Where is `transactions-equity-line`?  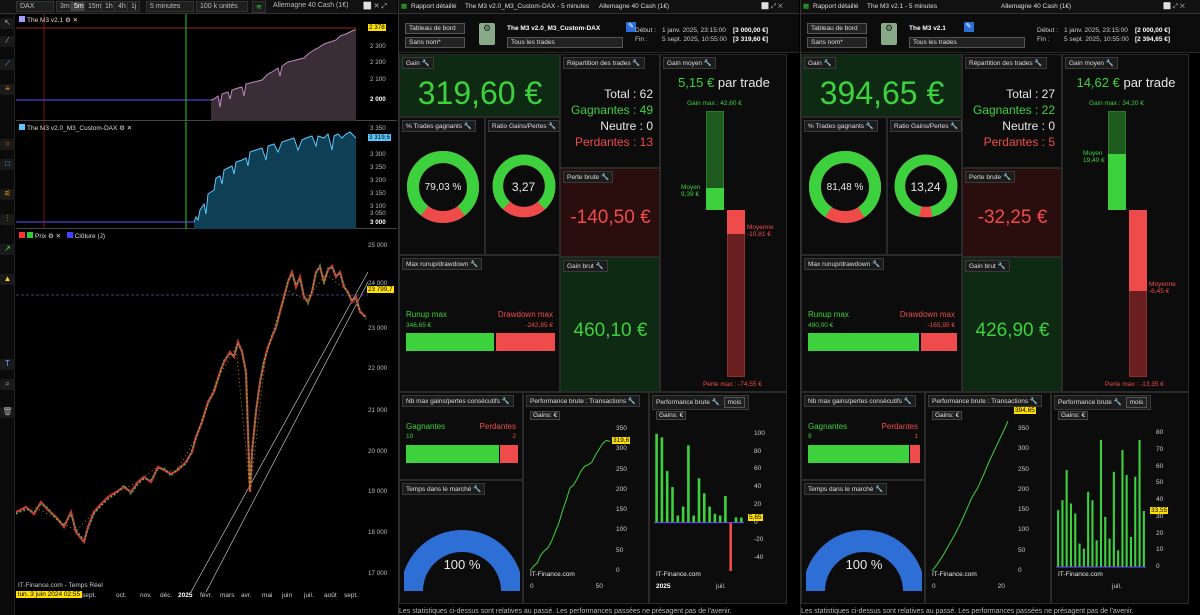 transactions-equity-line is located at coordinates (570, 505).